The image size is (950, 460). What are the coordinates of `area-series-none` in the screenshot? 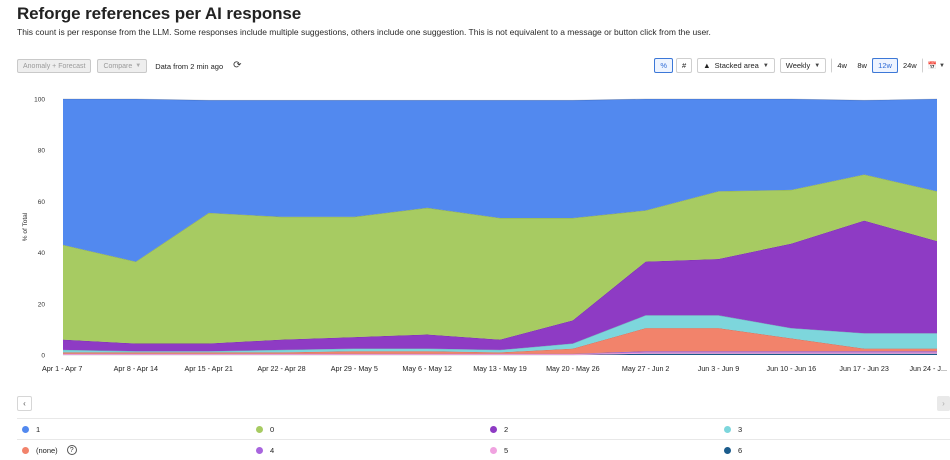 It's located at (500, 341).